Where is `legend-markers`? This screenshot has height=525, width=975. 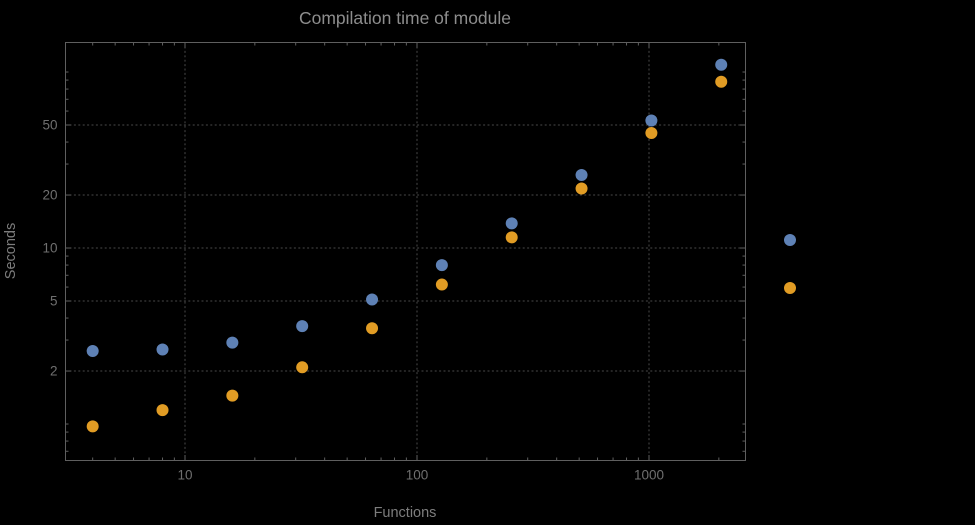
legend-markers is located at coordinates (790, 264).